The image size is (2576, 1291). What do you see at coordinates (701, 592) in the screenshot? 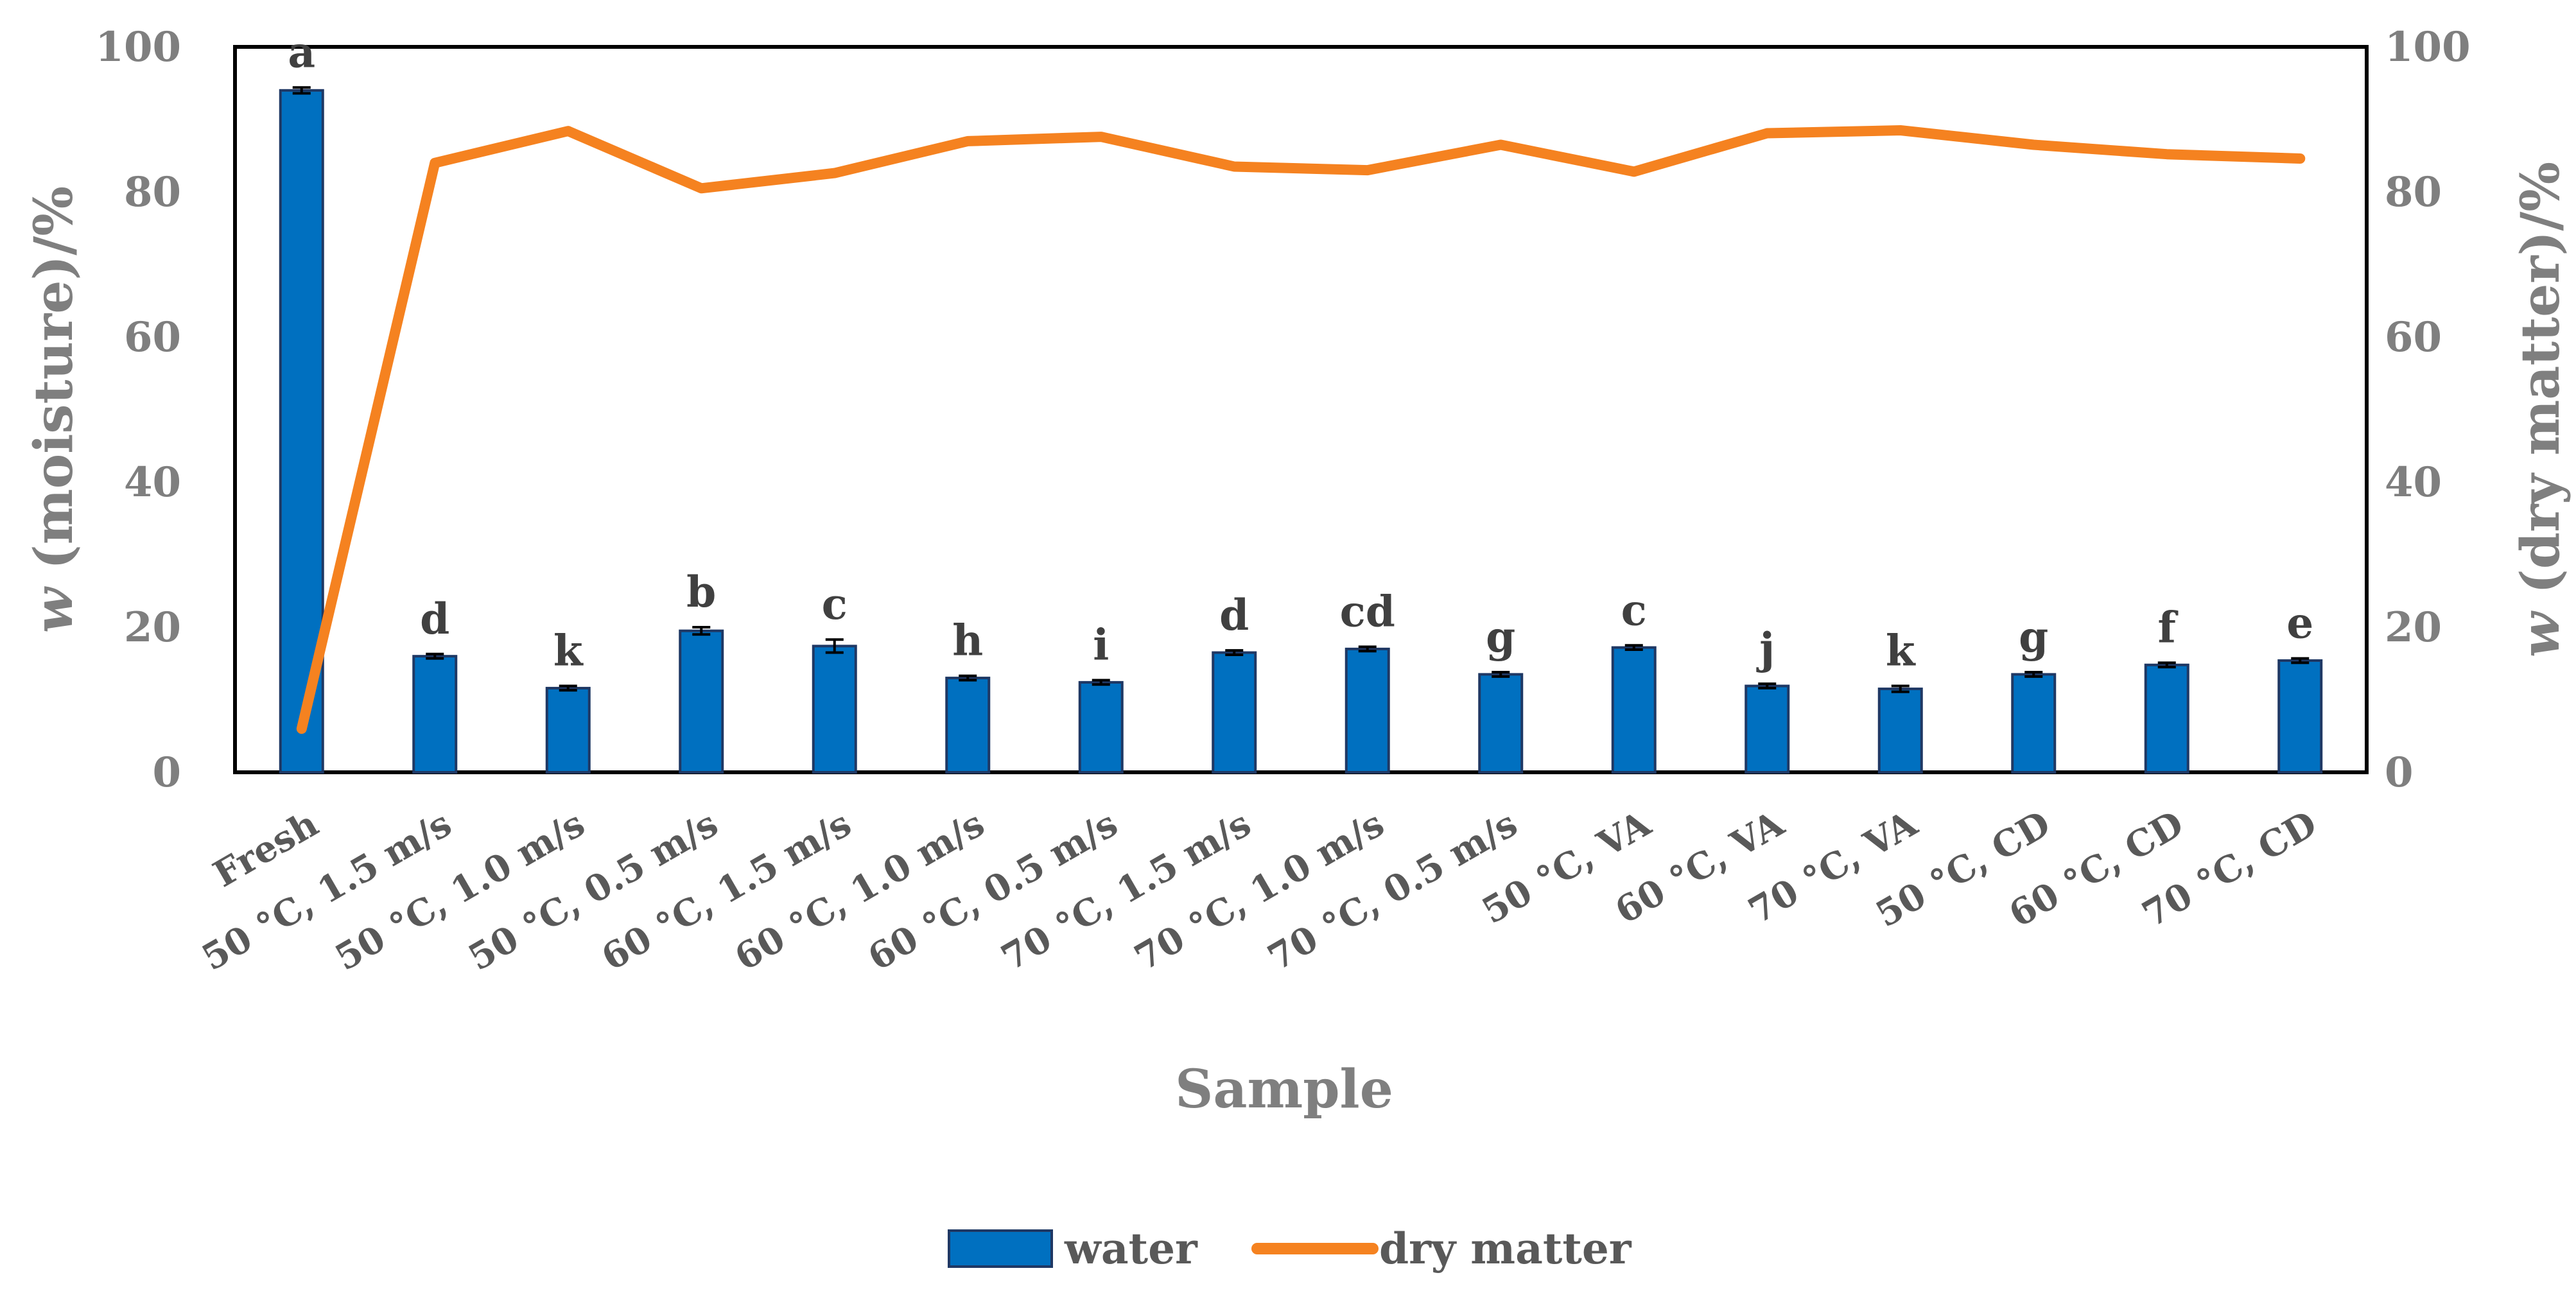
I see `significance-letter: b` at bounding box center [701, 592].